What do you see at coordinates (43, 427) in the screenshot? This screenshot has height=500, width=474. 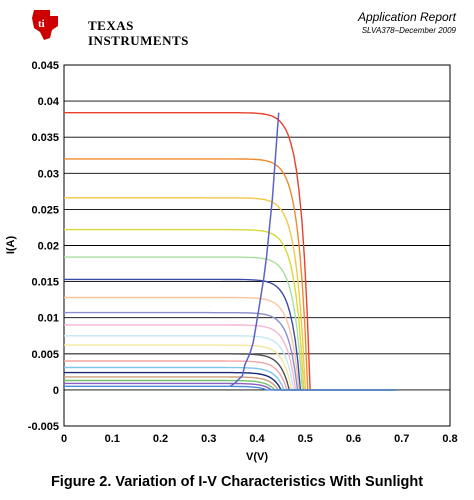 I see `y-tick-label: -0.005` at bounding box center [43, 427].